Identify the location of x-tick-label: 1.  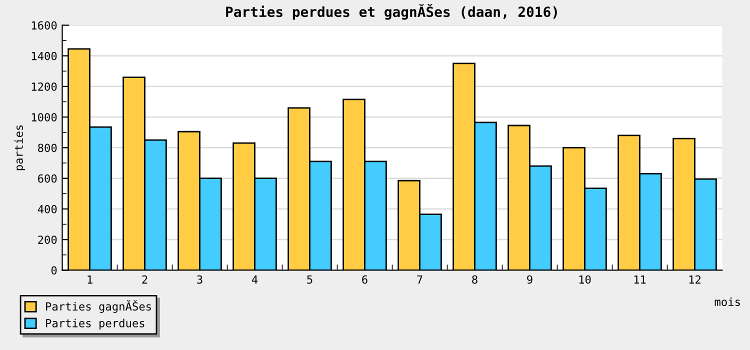
(90, 279).